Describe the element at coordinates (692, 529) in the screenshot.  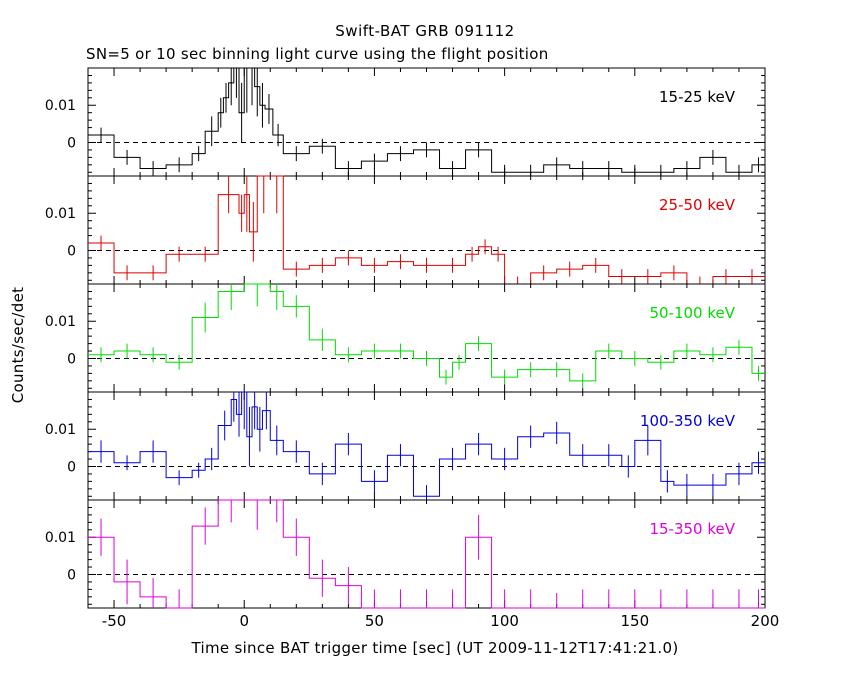
I see `panel-energy-label: 15-350 keV` at that location.